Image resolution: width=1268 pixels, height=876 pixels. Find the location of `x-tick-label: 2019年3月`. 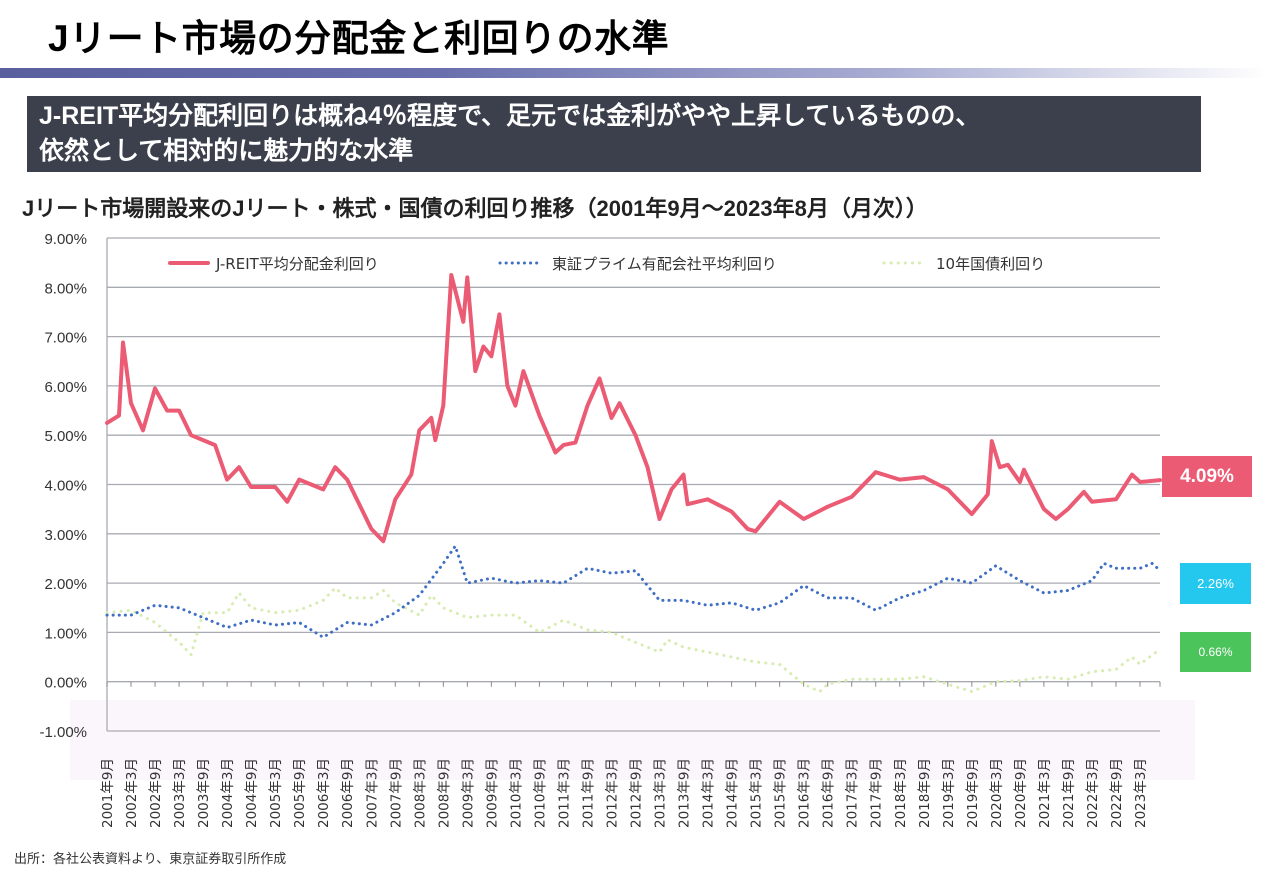

x-tick-label: 2019年3月 is located at coordinates (949, 793).